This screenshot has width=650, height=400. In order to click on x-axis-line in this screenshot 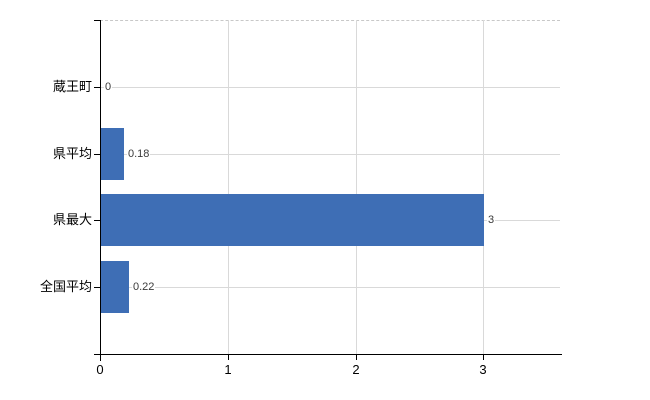, I will do `click(328, 354)`.